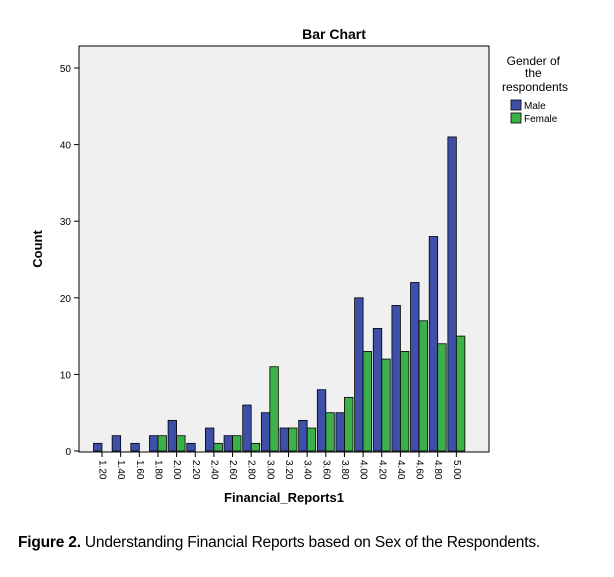  What do you see at coordinates (68, 452) in the screenshot?
I see `y-tick-label: 0` at bounding box center [68, 452].